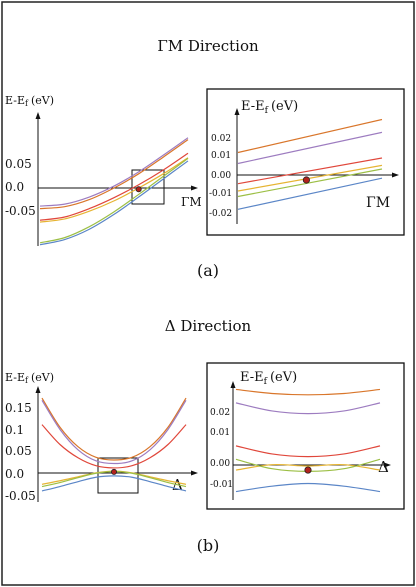  I want to click on panel-a-zoom-box, so click(148, 187).